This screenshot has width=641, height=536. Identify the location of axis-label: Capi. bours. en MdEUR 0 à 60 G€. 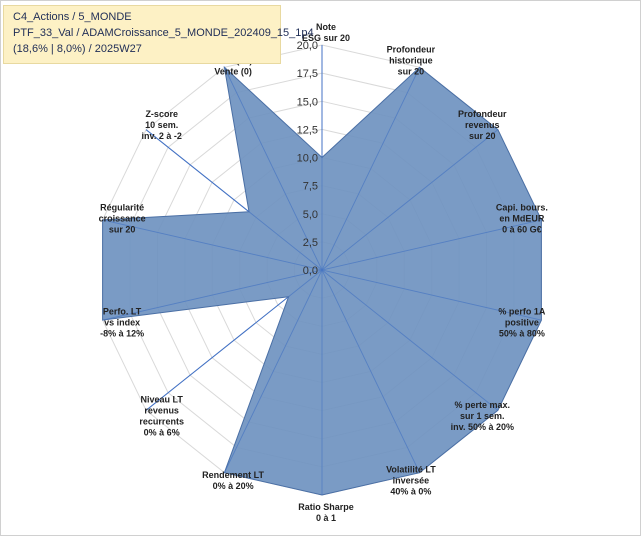
(522, 219).